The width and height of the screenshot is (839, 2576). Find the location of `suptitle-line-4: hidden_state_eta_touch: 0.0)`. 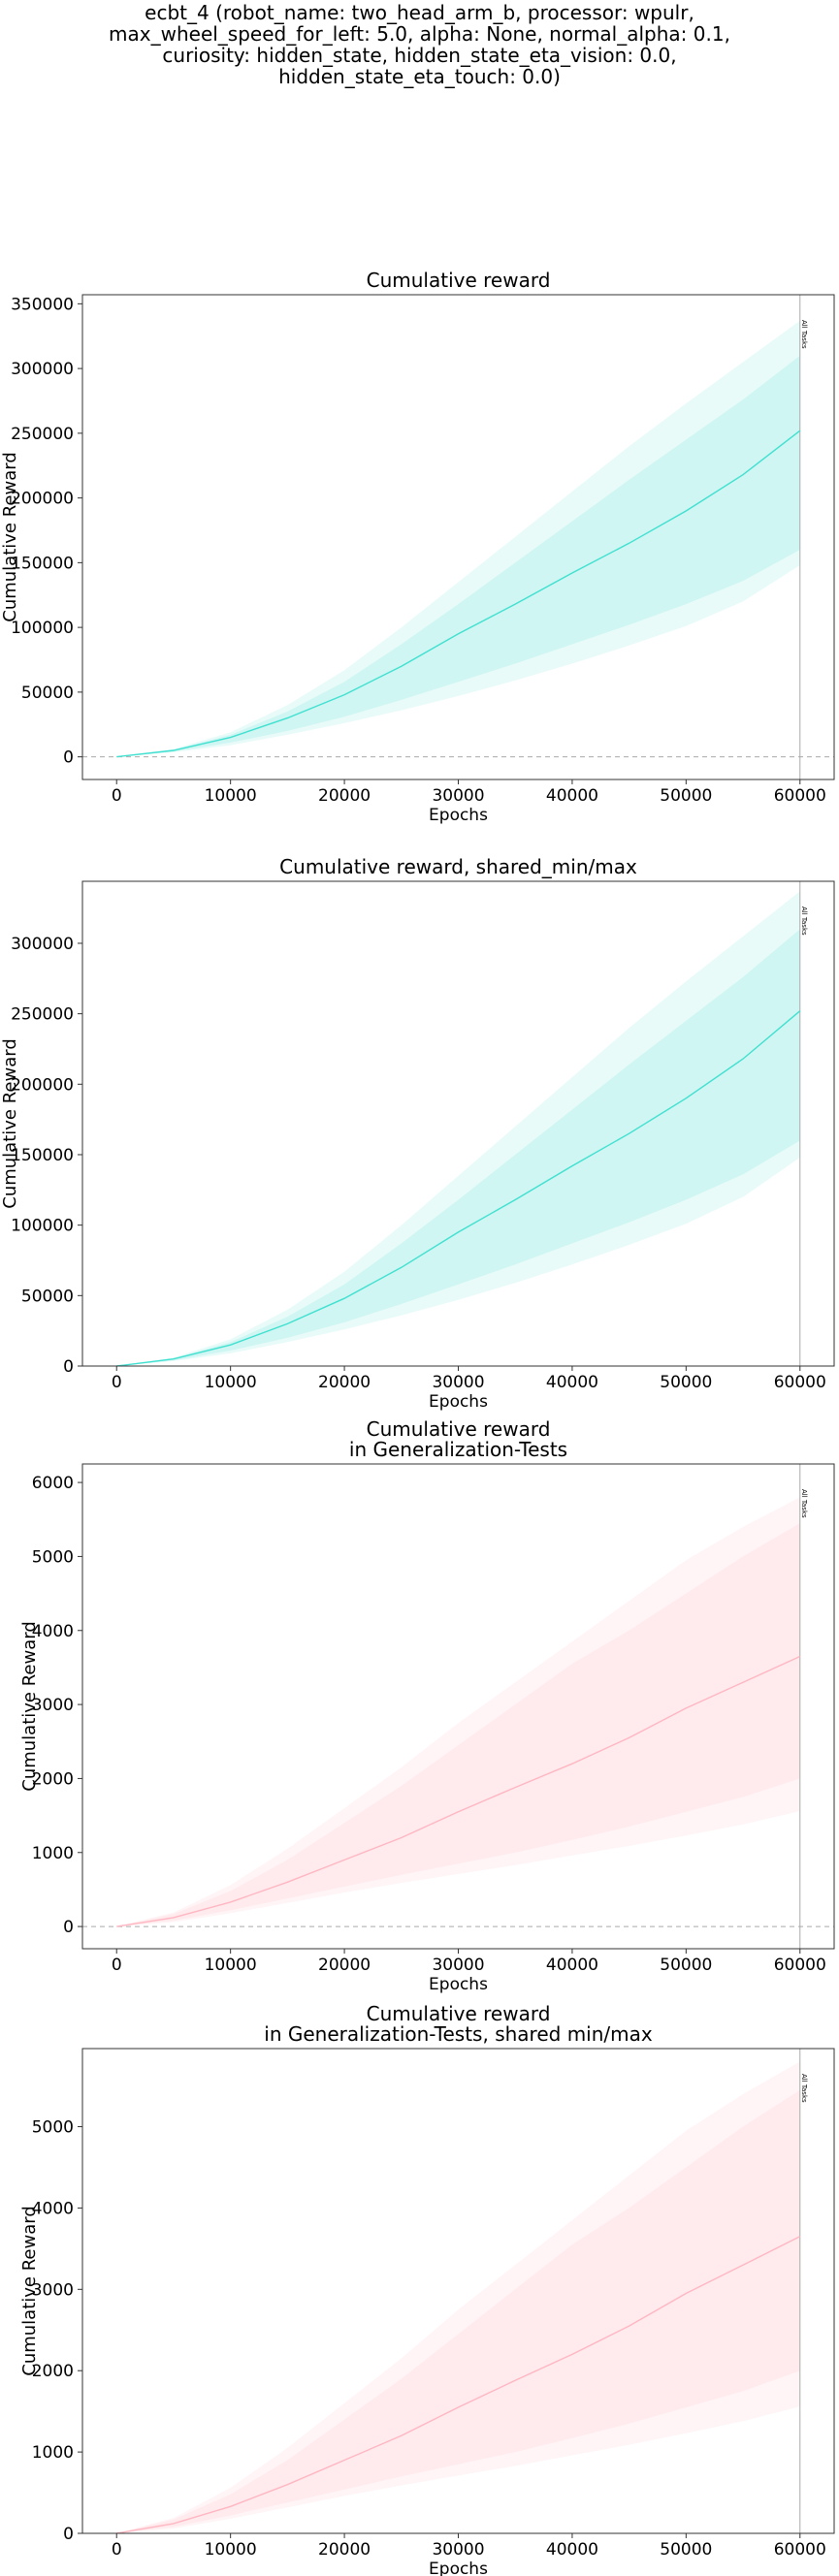

suptitle-line-4: hidden_state_eta_touch: 0.0) is located at coordinates (419, 76).